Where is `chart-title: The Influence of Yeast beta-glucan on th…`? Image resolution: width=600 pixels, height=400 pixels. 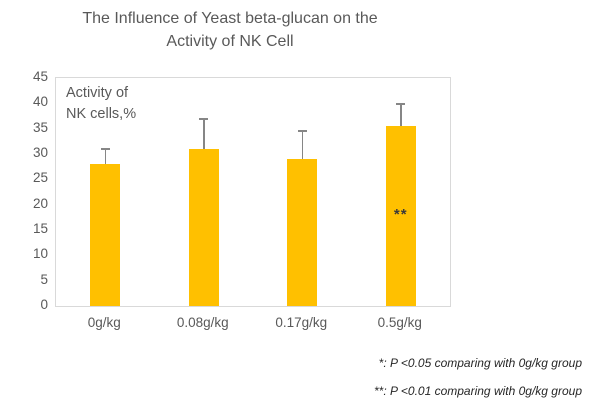 chart-title: The Influence of Yeast beta-glucan on th… is located at coordinates (230, 30).